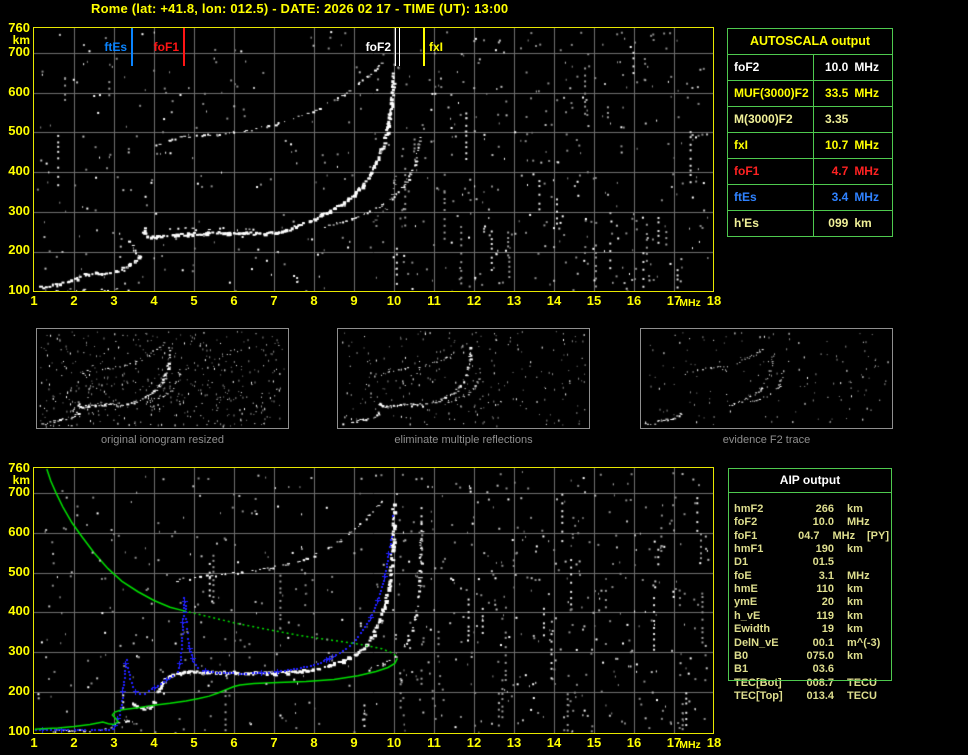 This screenshot has width=968, height=755. Describe the element at coordinates (758, 682) in the screenshot. I see `aip-parameter-label: TEC[Bot]` at that location.